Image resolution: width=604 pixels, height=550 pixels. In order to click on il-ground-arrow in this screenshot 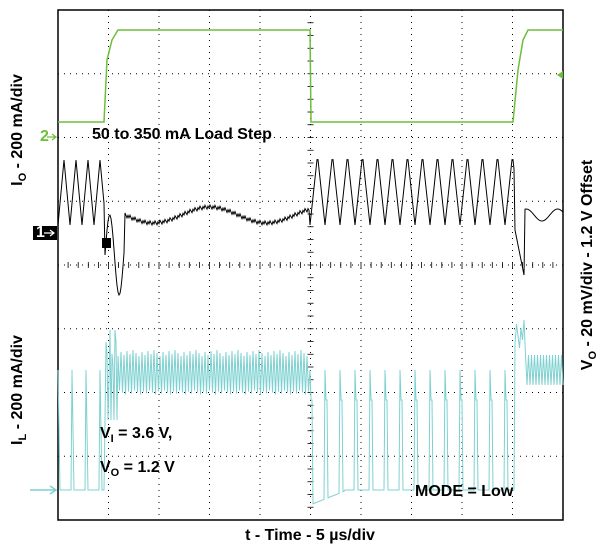, I will do `click(44, 490)`.